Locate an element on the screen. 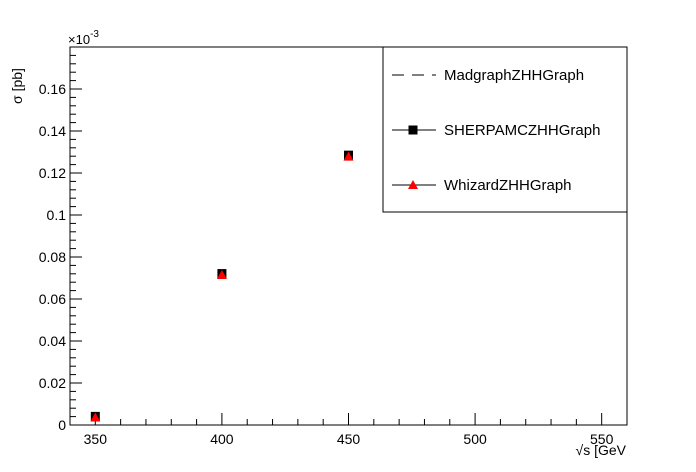  legend-triangle-marker is located at coordinates (413, 184).